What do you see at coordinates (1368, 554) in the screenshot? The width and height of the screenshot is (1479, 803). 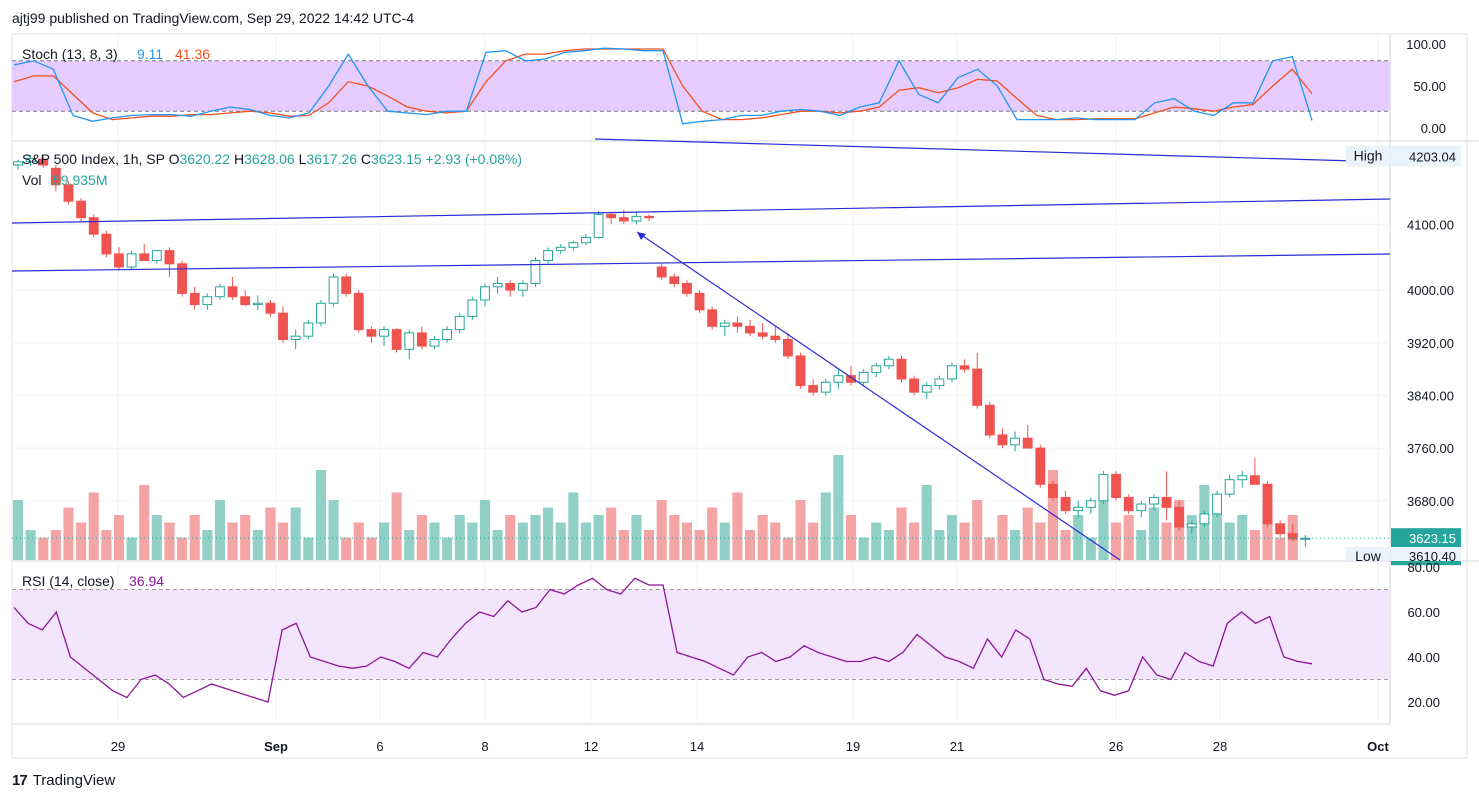 I see `low-label-bg` at bounding box center [1368, 554].